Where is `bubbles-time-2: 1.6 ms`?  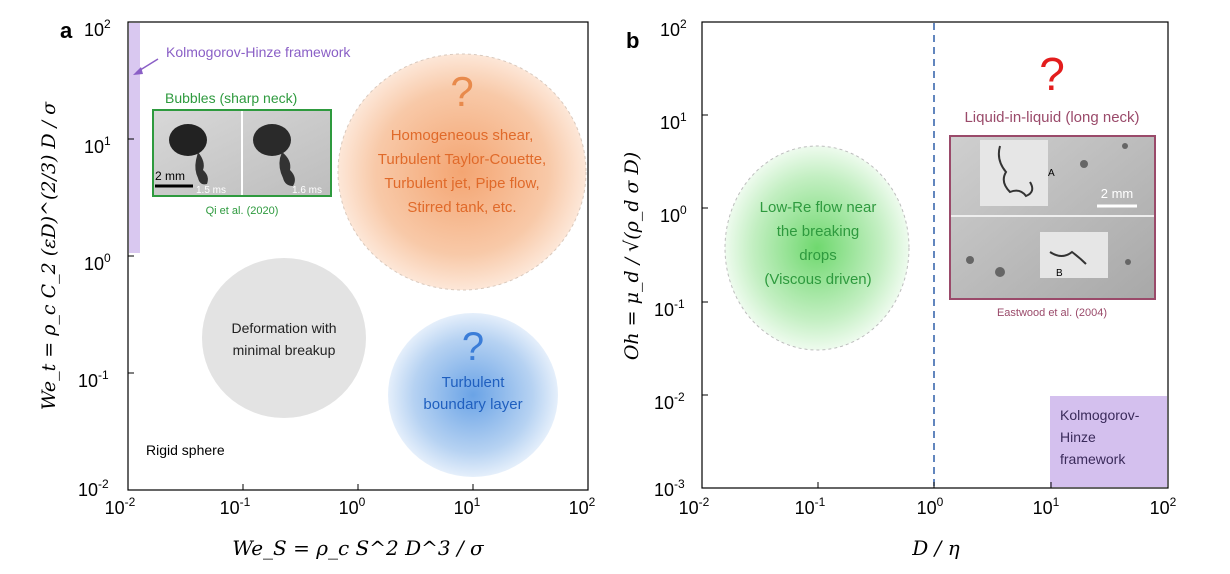
bubbles-time-2: 1.6 ms is located at coordinates (307, 190).